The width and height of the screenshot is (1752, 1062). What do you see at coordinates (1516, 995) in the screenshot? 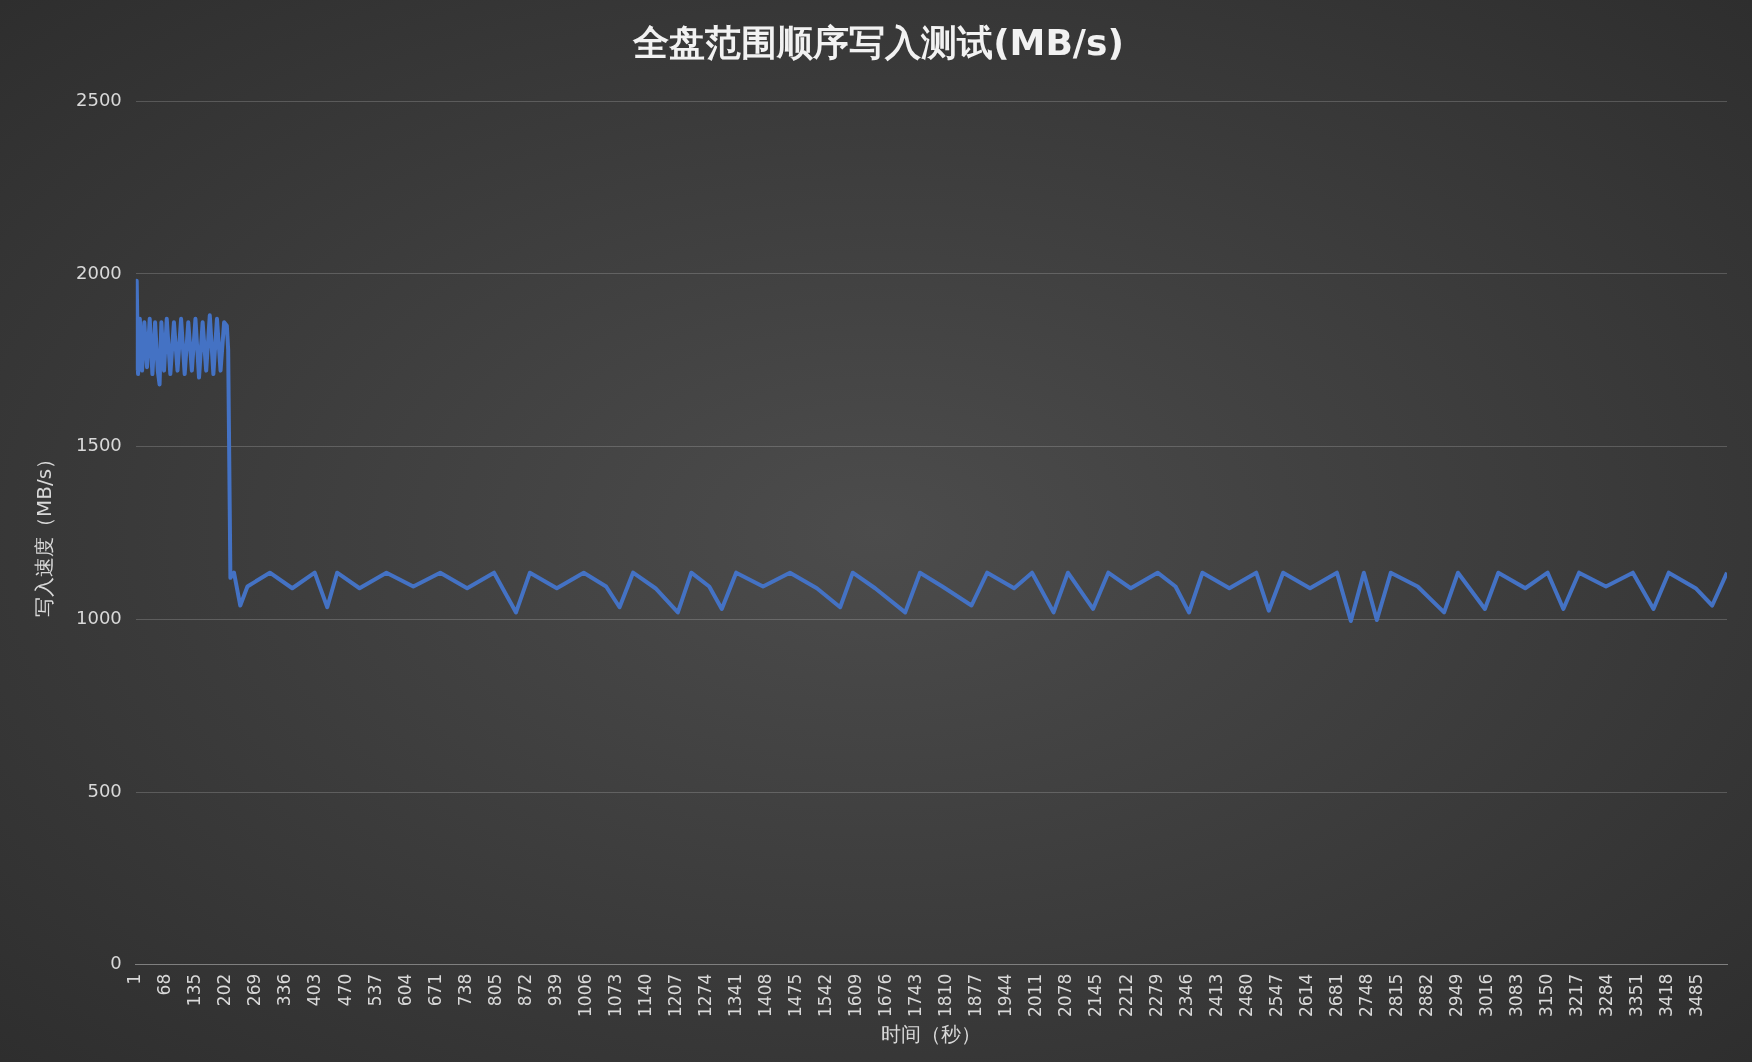
I see `x-tick-label: 3083` at bounding box center [1516, 995].